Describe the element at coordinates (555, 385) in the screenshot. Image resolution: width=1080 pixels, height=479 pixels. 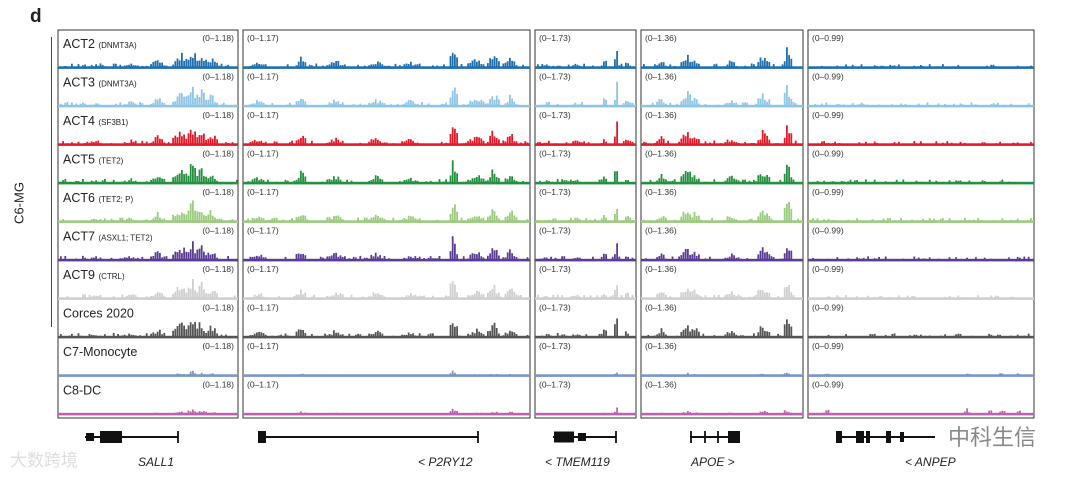
I see `range-label-tmem119-track-10: (0–1.73)` at that location.